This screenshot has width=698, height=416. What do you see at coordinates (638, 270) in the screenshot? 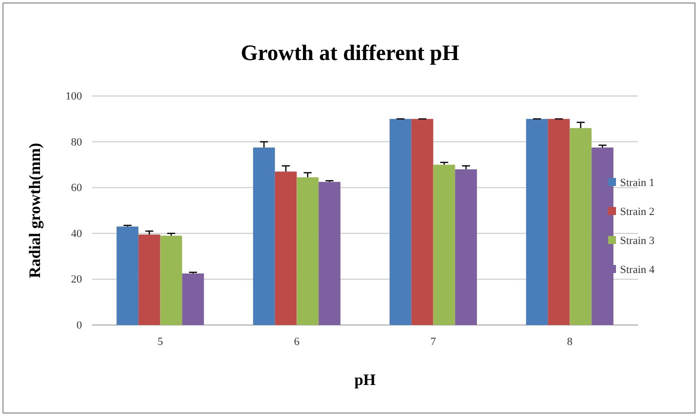
I see `legend-label: Strain 4` at bounding box center [638, 270].